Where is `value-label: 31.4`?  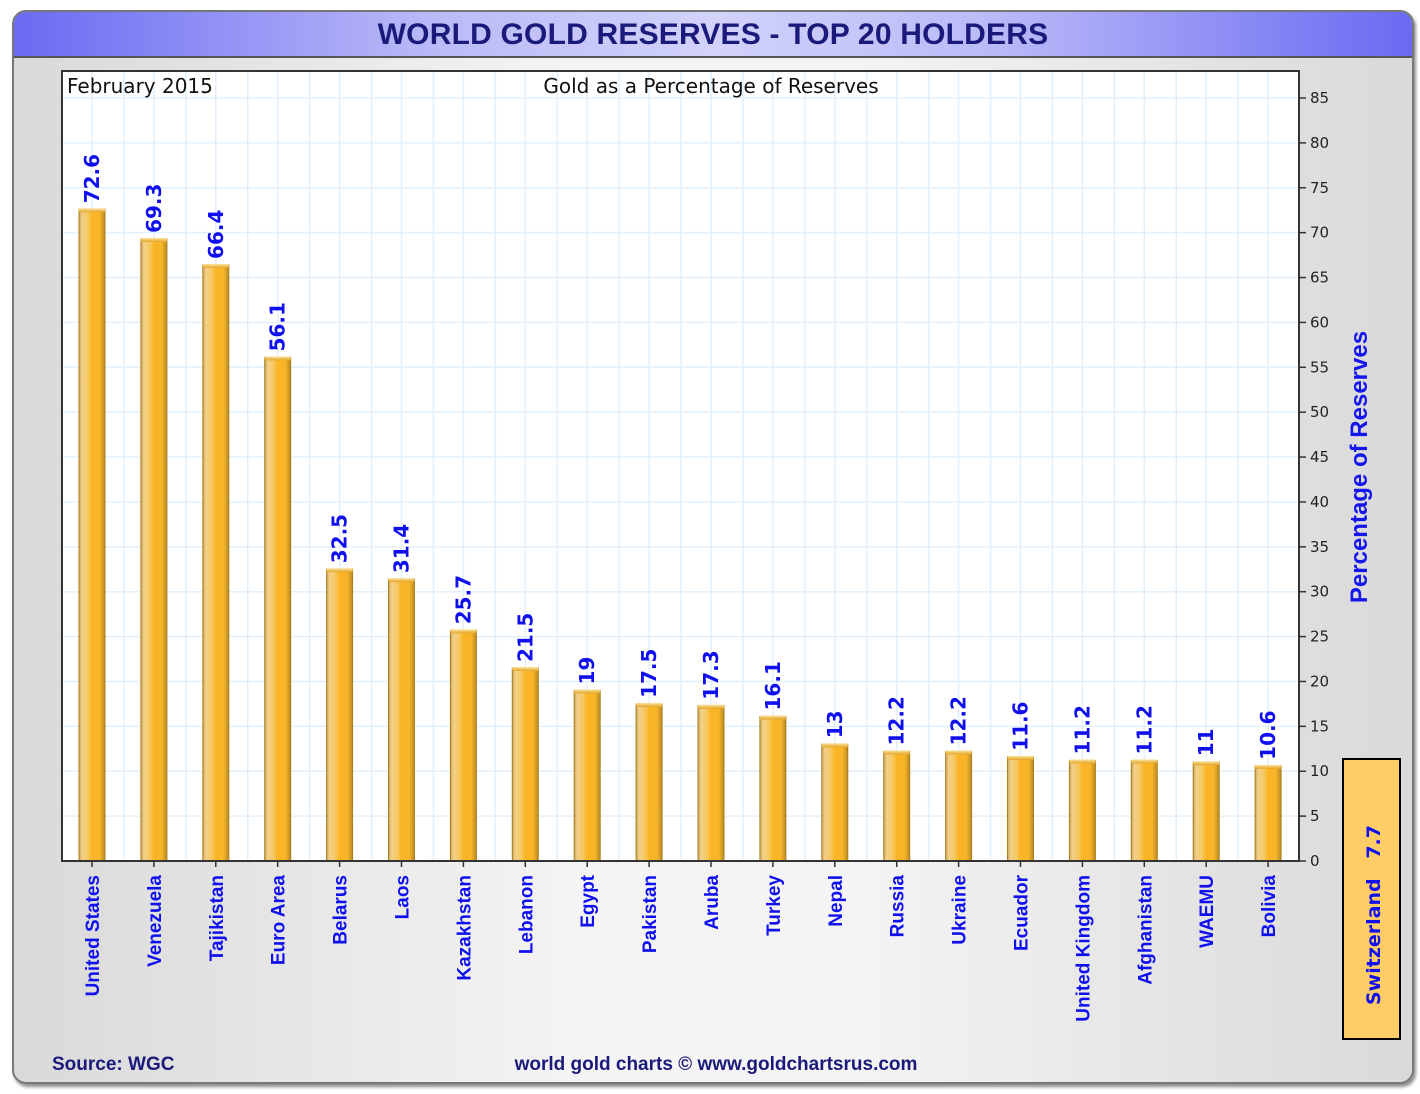 value-label: 31.4 is located at coordinates (402, 548).